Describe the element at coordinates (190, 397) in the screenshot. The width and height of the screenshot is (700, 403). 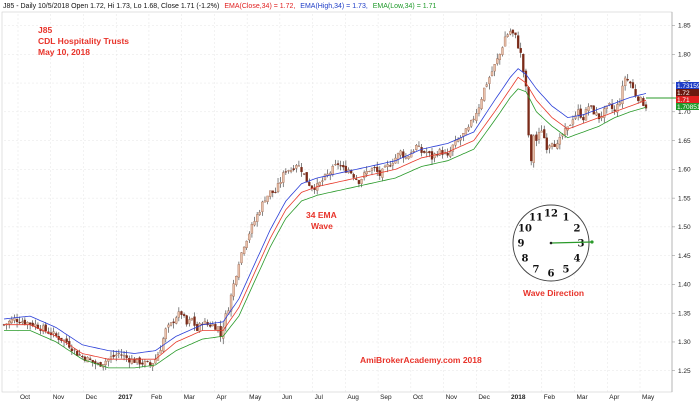
I see `x-tick-label: Mar` at that location.